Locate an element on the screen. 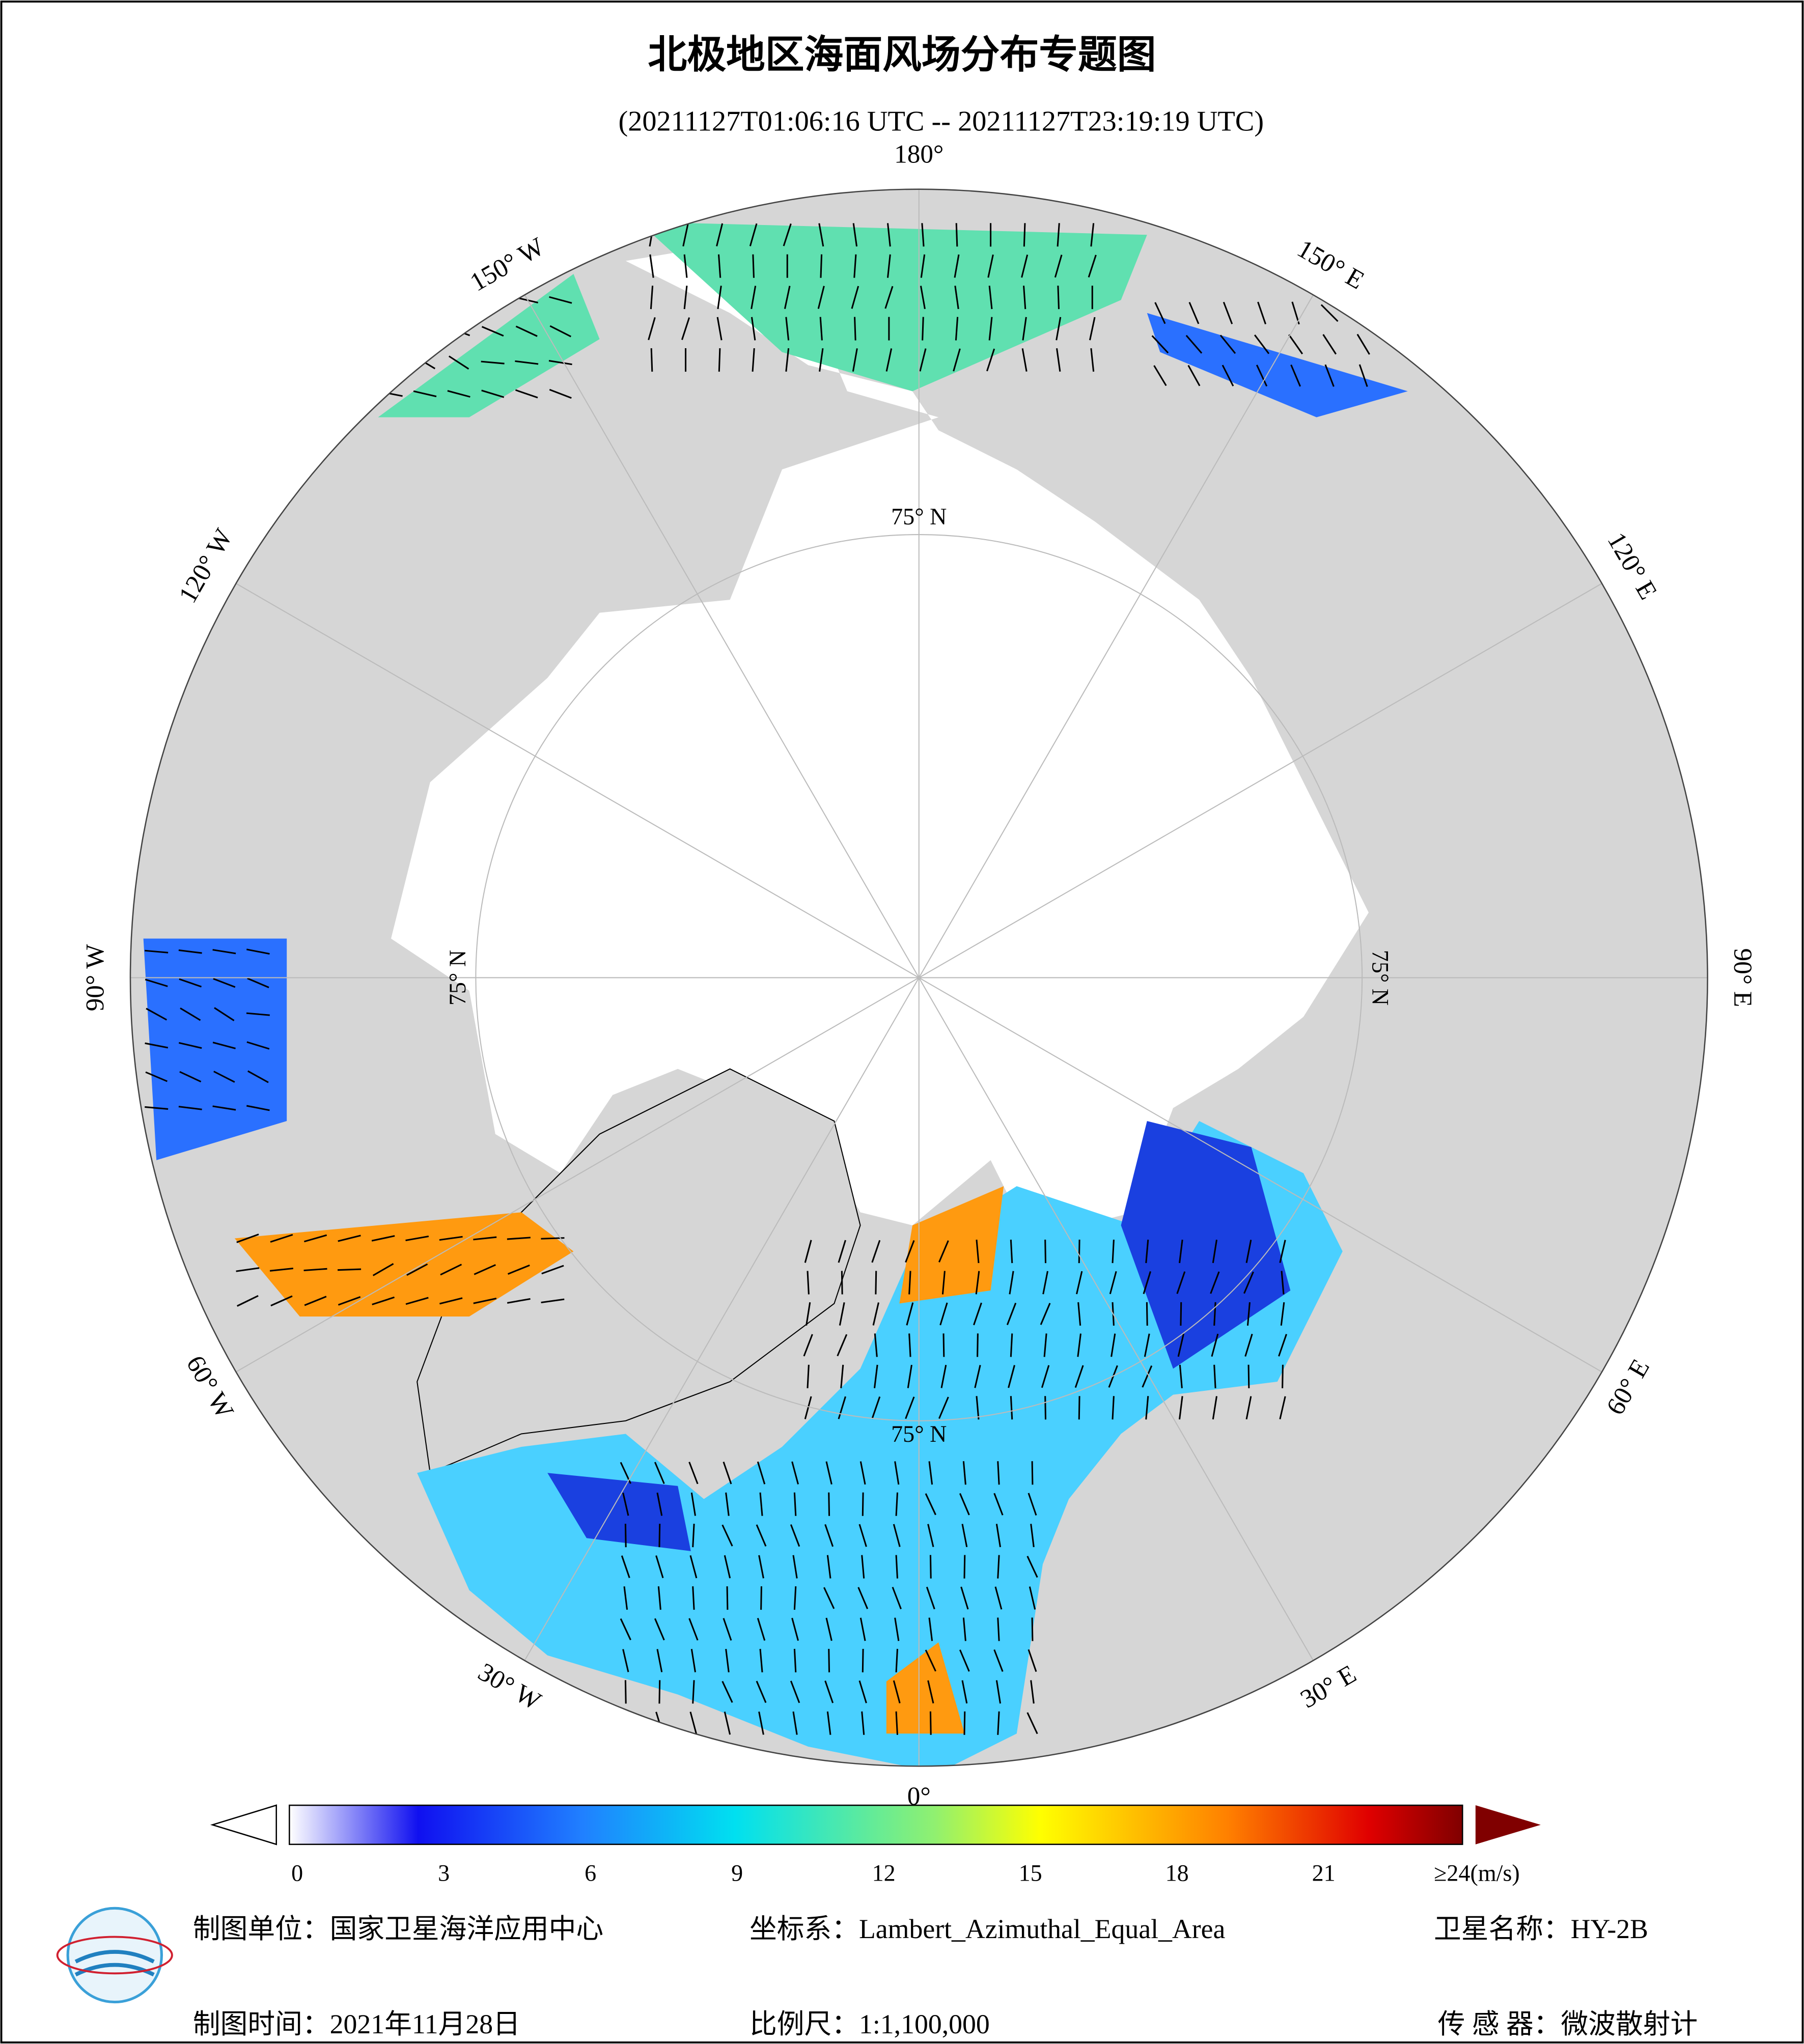 This screenshot has height=2044, width=1804. sensor: 传 感 器：微波散射计 is located at coordinates (1568, 2024).